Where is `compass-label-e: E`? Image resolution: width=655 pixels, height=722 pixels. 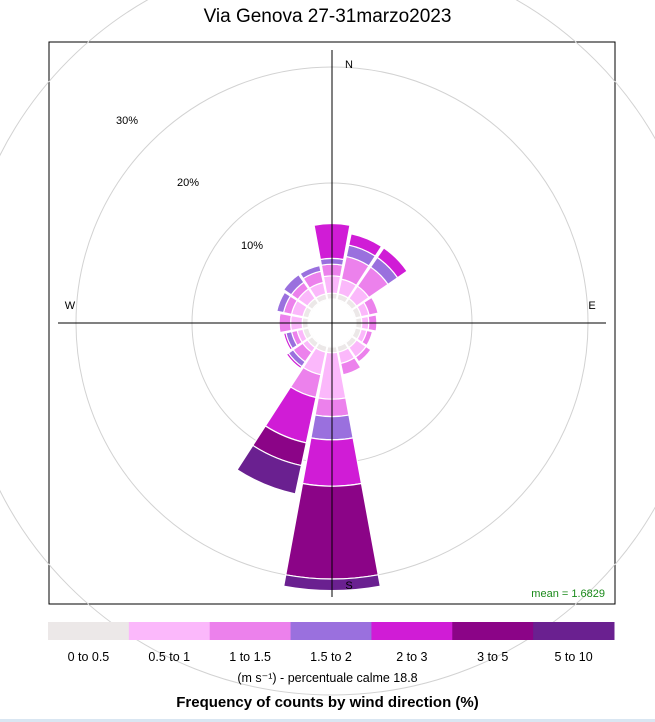
compass-label-e: E is located at coordinates (591, 306).